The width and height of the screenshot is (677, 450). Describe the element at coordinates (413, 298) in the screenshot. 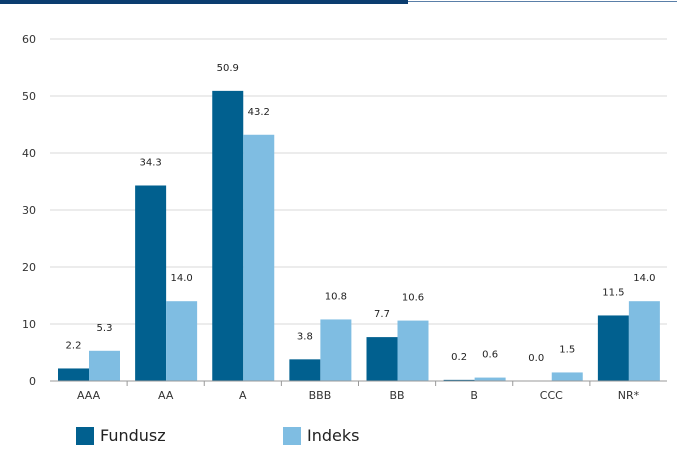

I see `data-label: 10.6` at that location.